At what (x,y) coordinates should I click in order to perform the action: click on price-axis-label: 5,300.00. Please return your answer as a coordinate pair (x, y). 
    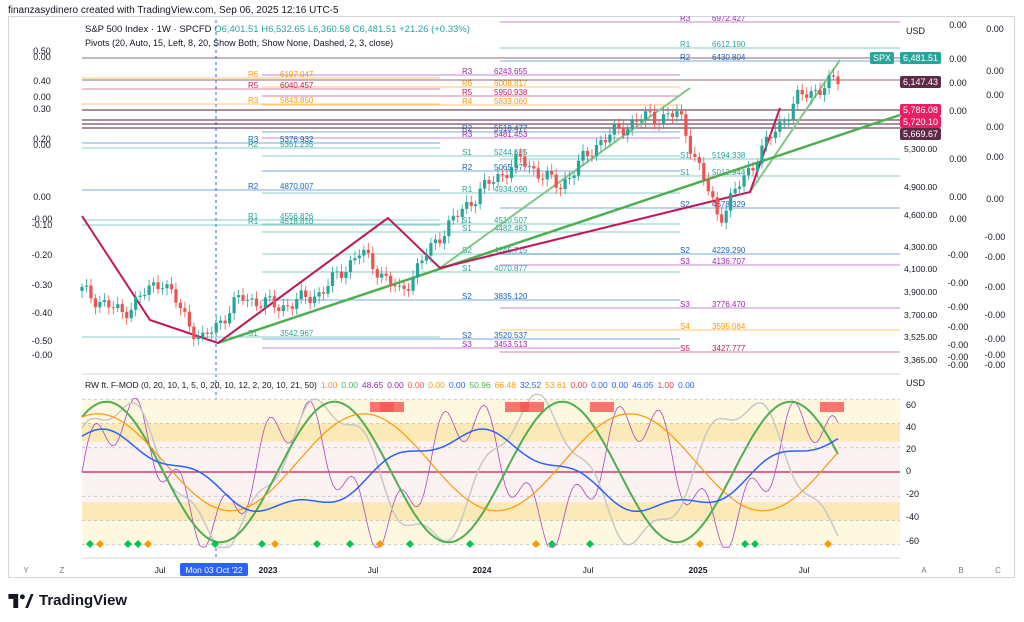
    Looking at the image, I should click on (920, 149).